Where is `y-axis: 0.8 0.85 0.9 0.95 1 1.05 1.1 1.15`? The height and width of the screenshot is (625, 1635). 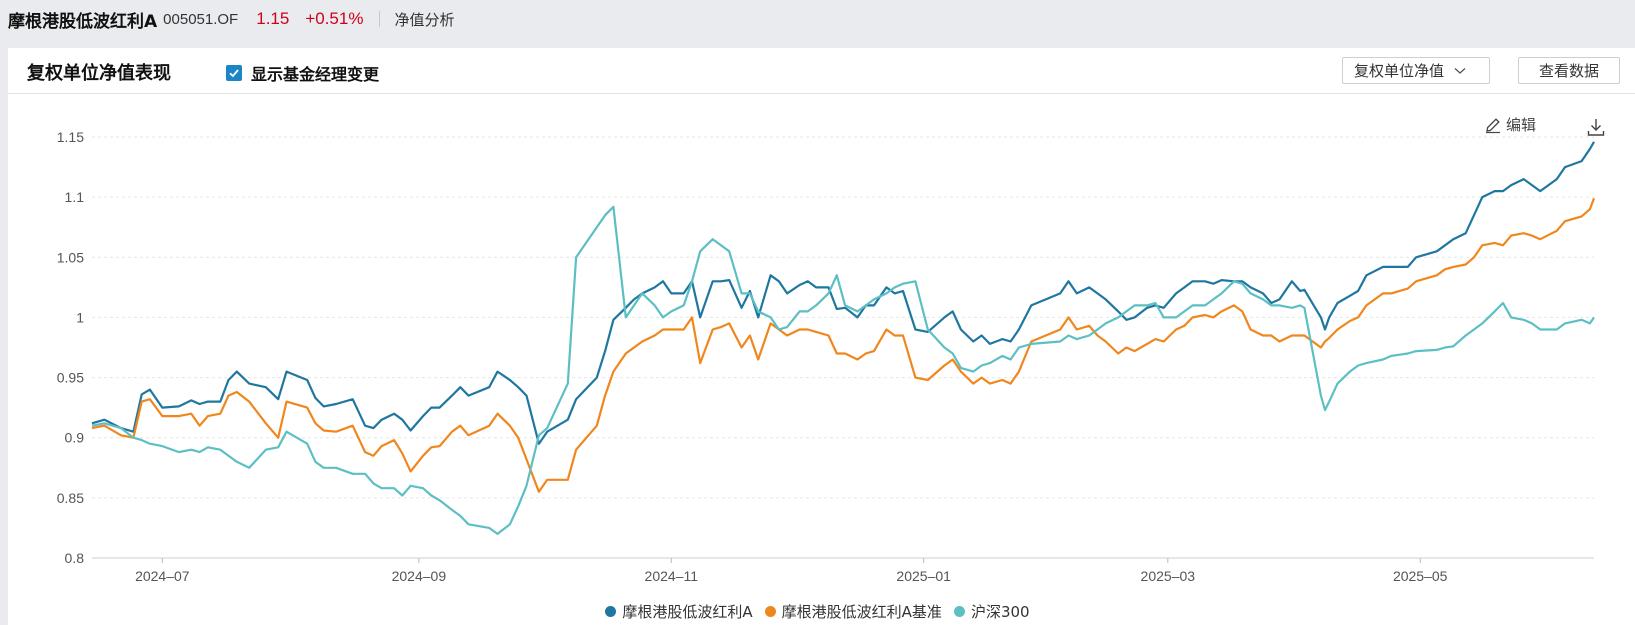 y-axis: 0.8 0.85 0.9 0.95 1 1.05 1.1 1.15 is located at coordinates (70, 347).